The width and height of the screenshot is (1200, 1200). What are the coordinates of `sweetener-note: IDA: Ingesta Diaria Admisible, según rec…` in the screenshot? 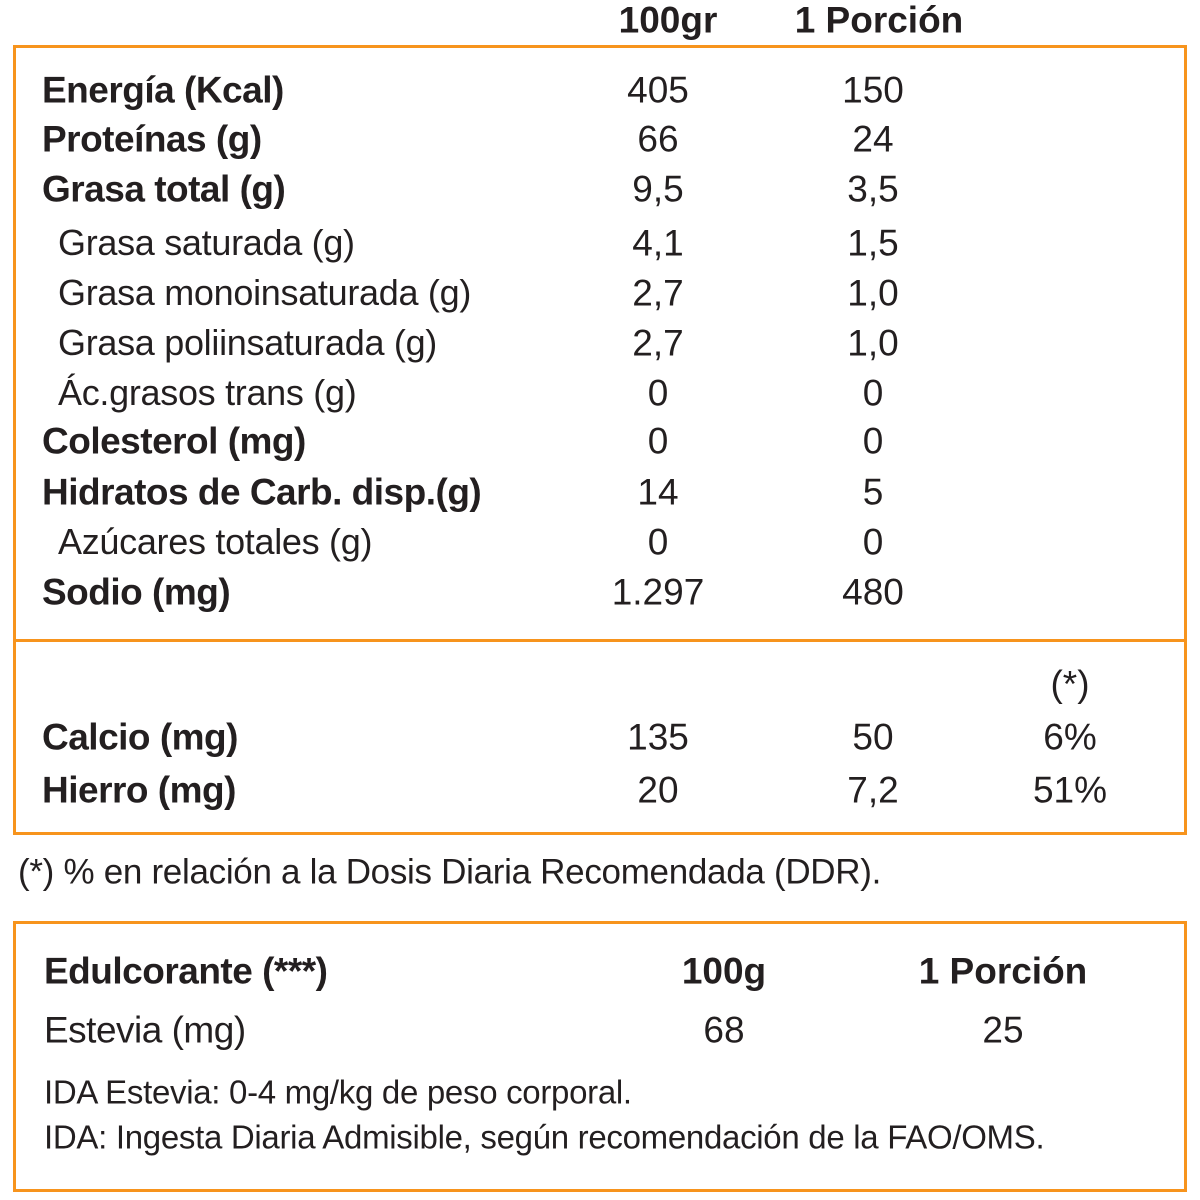 It's located at (544, 1137).